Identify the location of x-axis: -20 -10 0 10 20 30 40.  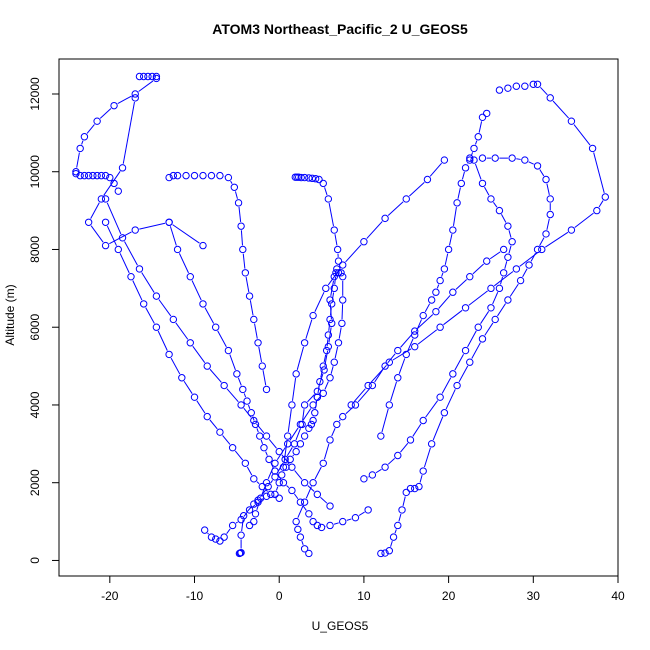
(363, 589).